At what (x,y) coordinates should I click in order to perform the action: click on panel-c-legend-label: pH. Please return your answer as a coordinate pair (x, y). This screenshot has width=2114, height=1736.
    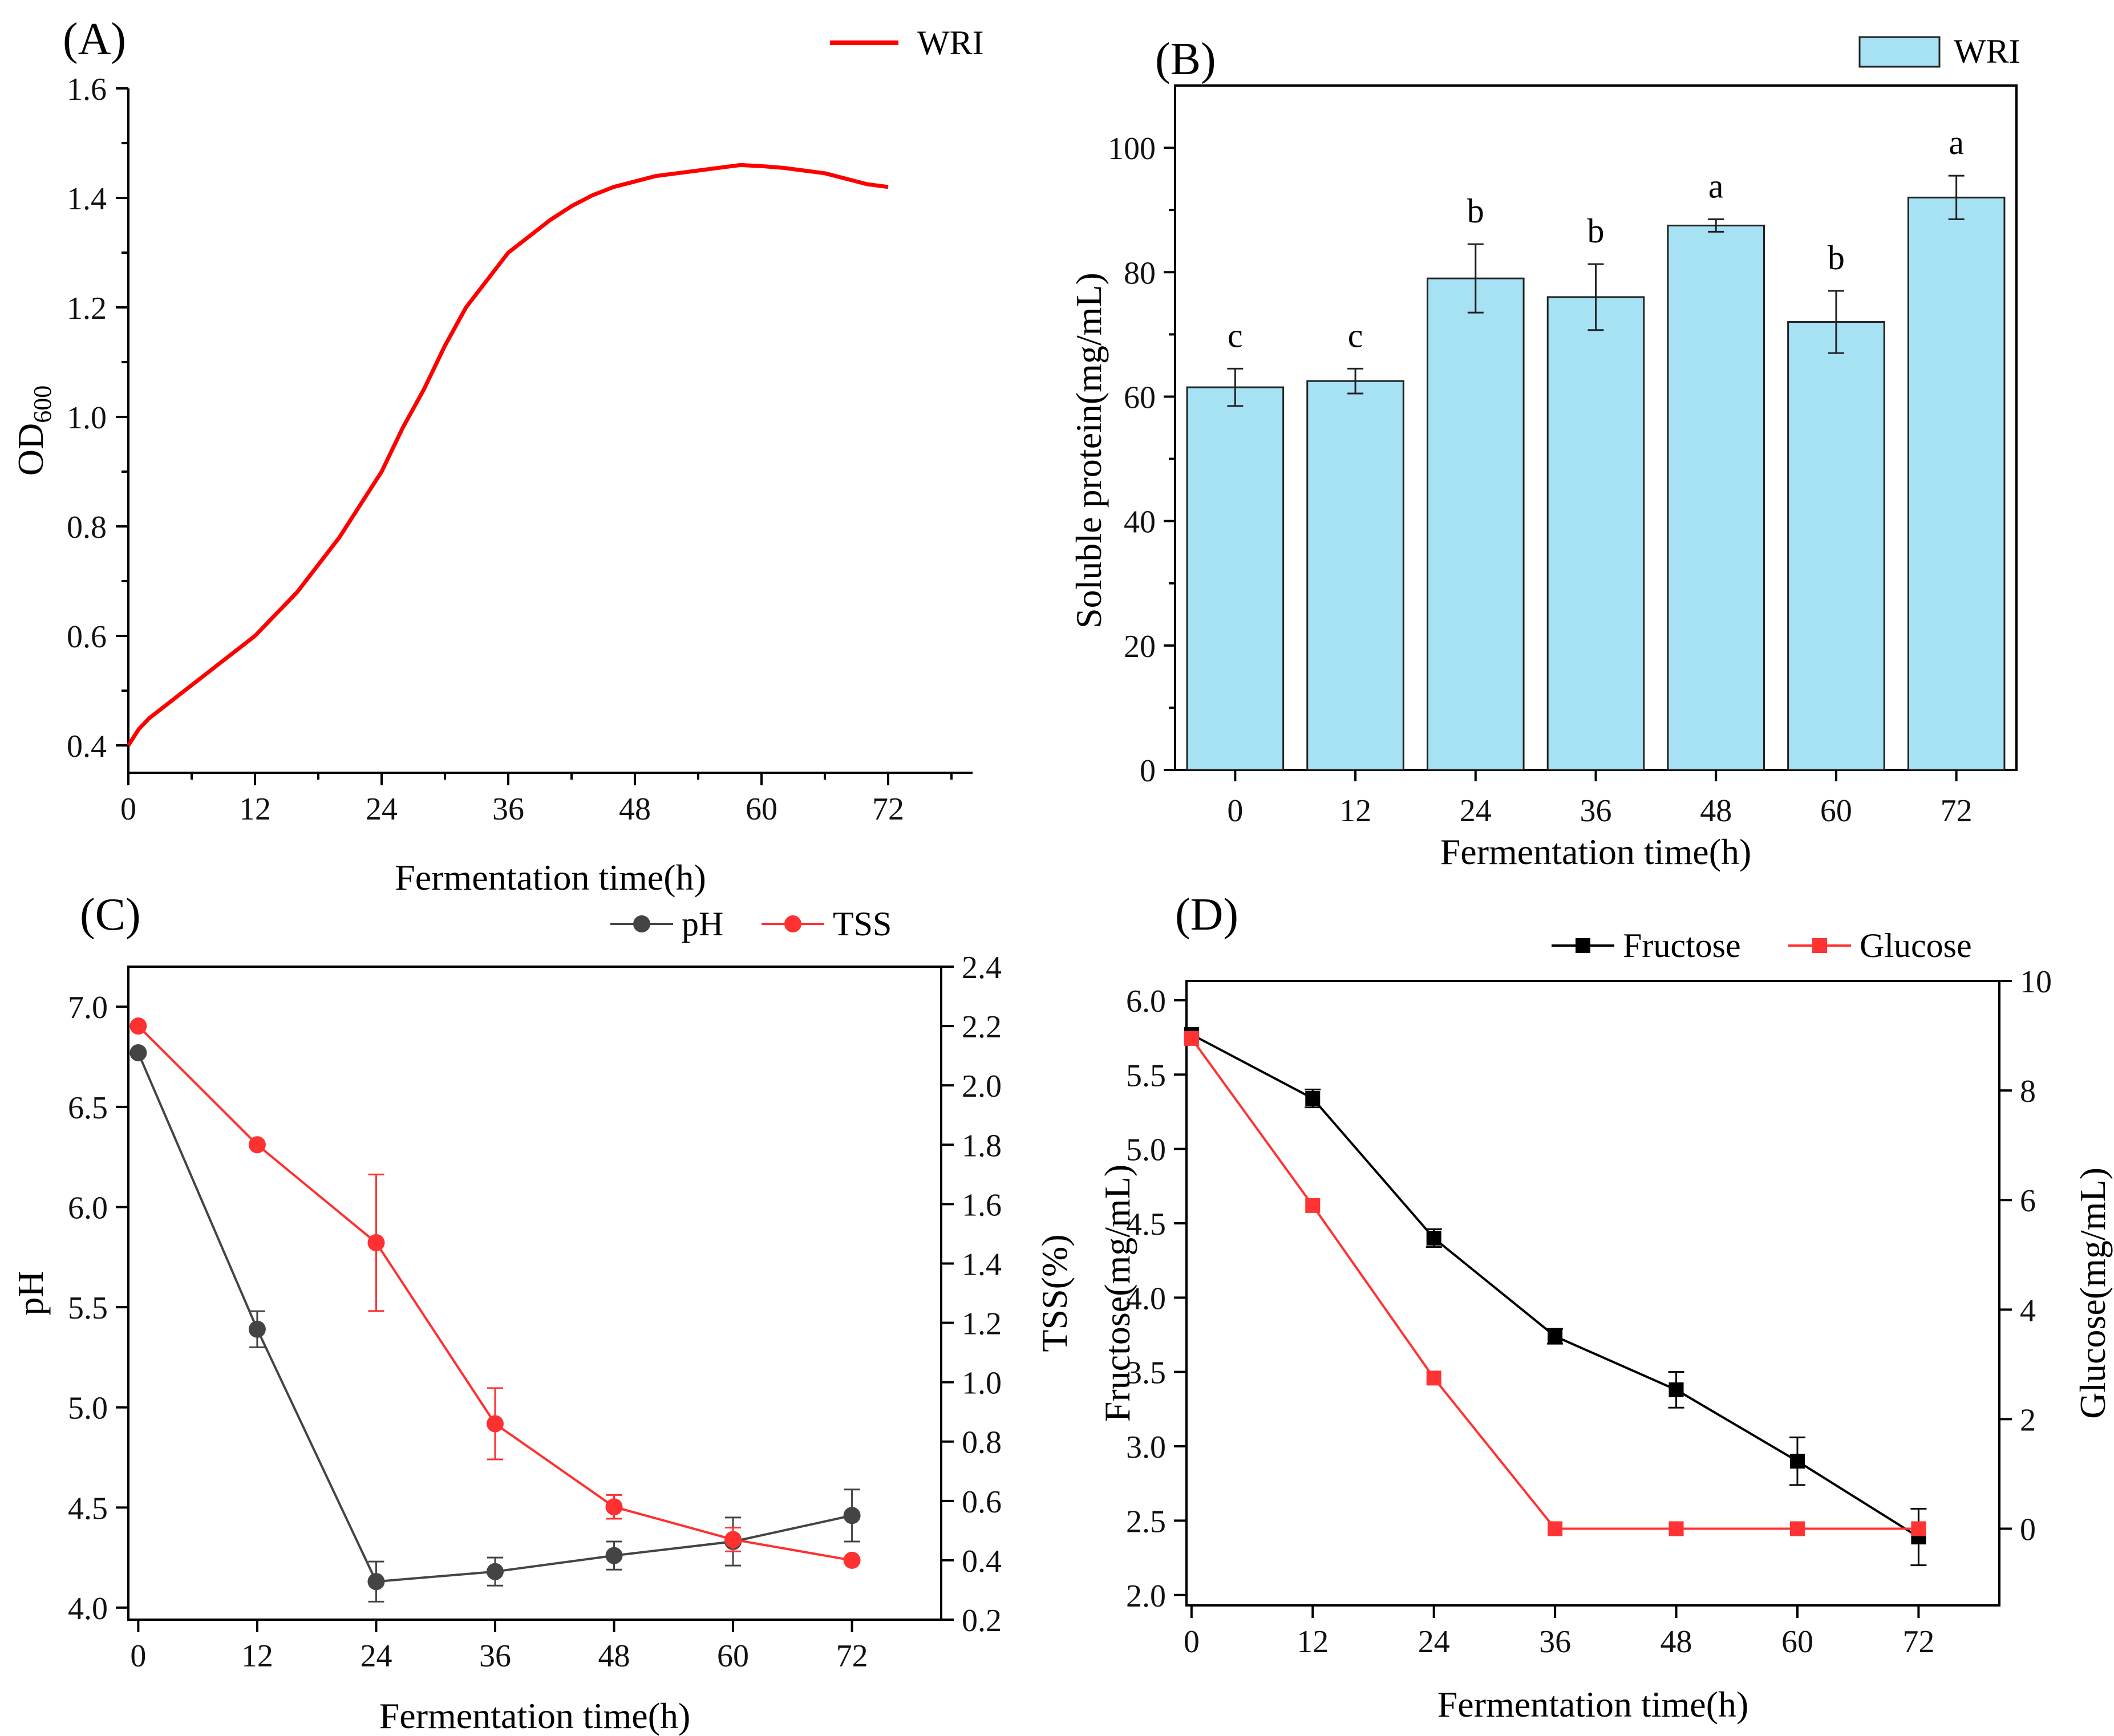
    Looking at the image, I should click on (702, 924).